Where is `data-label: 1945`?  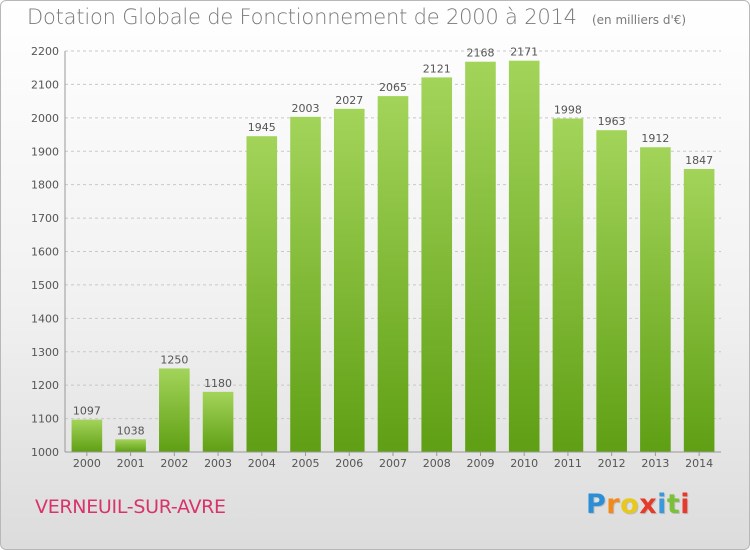
data-label: 1945 is located at coordinates (262, 127).